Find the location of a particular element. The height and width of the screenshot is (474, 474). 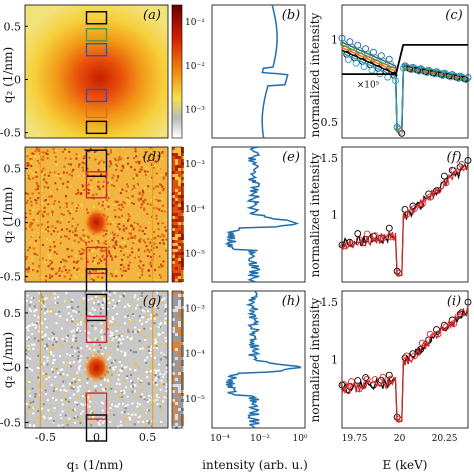

panel-label: (g) is located at coordinates (152, 301).